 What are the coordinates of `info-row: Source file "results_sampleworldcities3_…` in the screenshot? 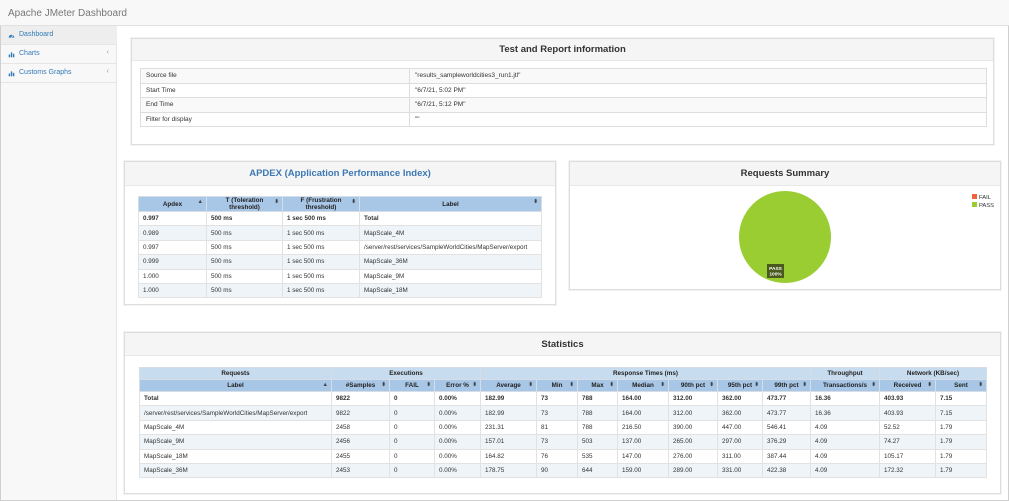 It's located at (563, 76).